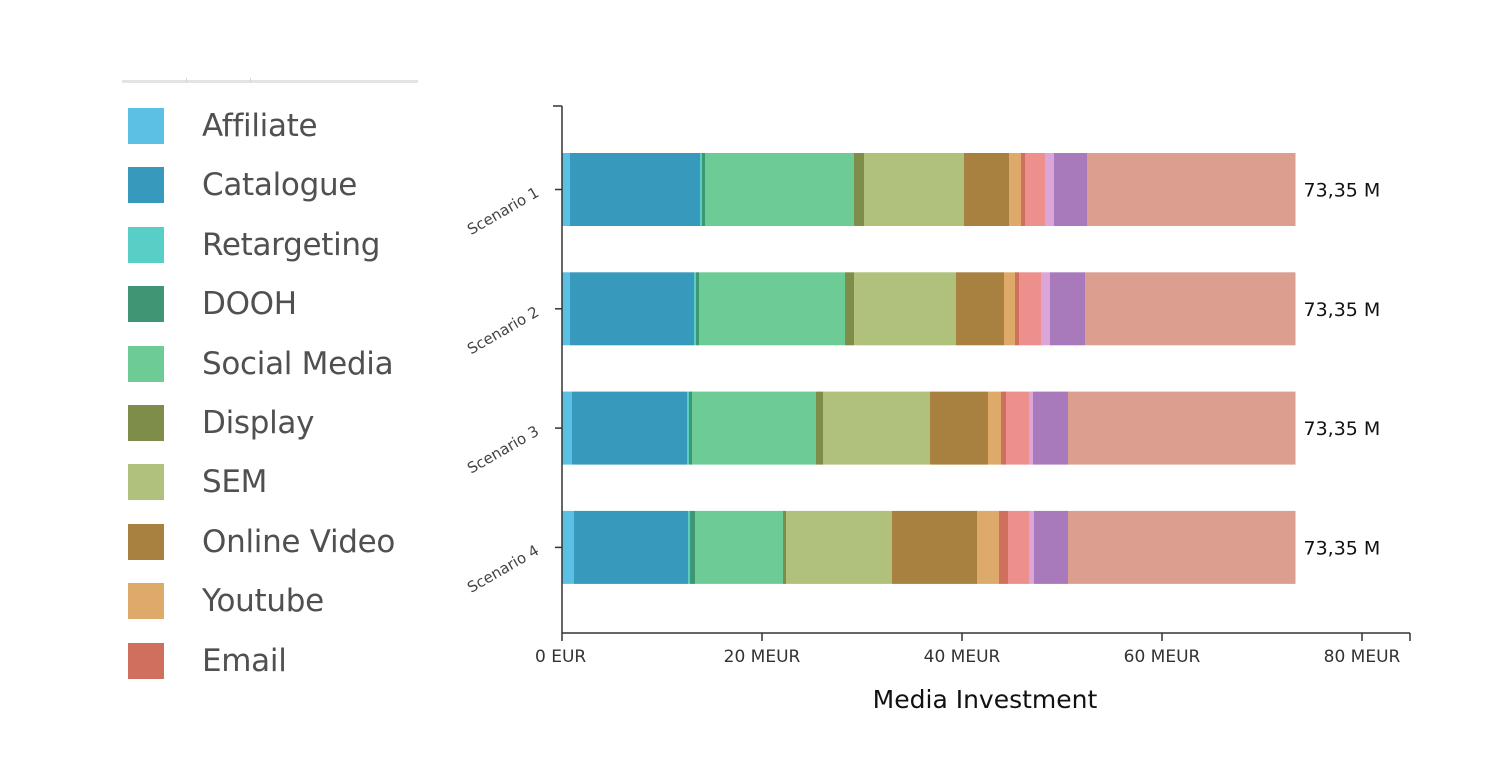 This screenshot has height=782, width=1508. Describe the element at coordinates (249, 304) in the screenshot. I see `legend-label: DOOH` at that location.